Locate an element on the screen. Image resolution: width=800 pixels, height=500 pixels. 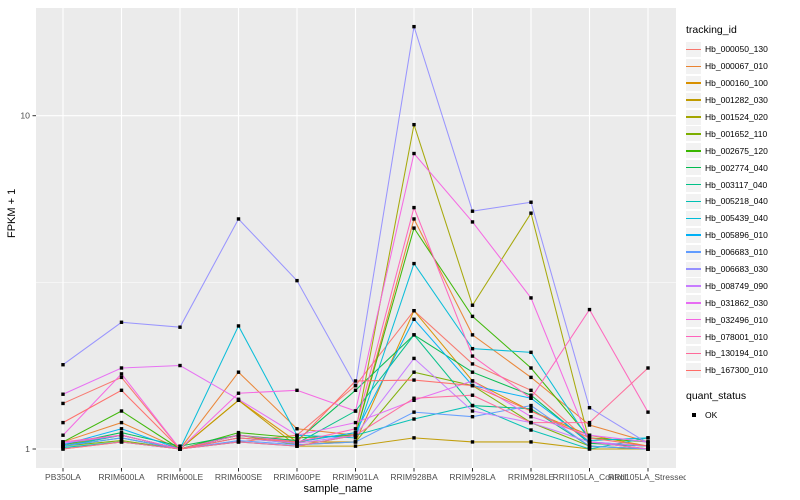
legend-item-Hb_005218_040: Hb_005218_040 is located at coordinates (743, 201).